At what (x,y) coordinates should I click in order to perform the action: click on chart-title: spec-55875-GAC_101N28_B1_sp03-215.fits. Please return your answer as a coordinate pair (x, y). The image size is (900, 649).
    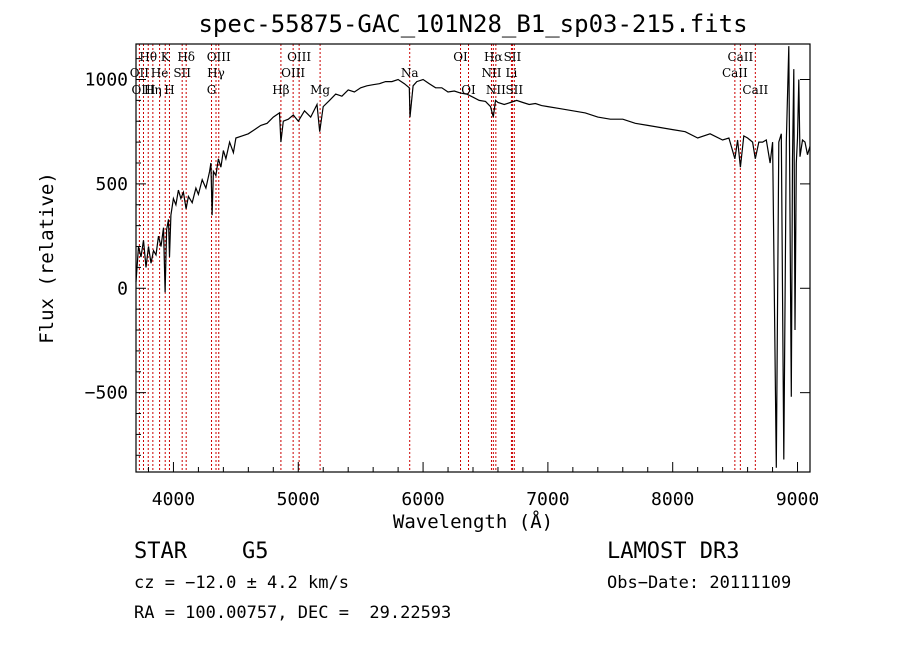
    Looking at the image, I should click on (472, 24).